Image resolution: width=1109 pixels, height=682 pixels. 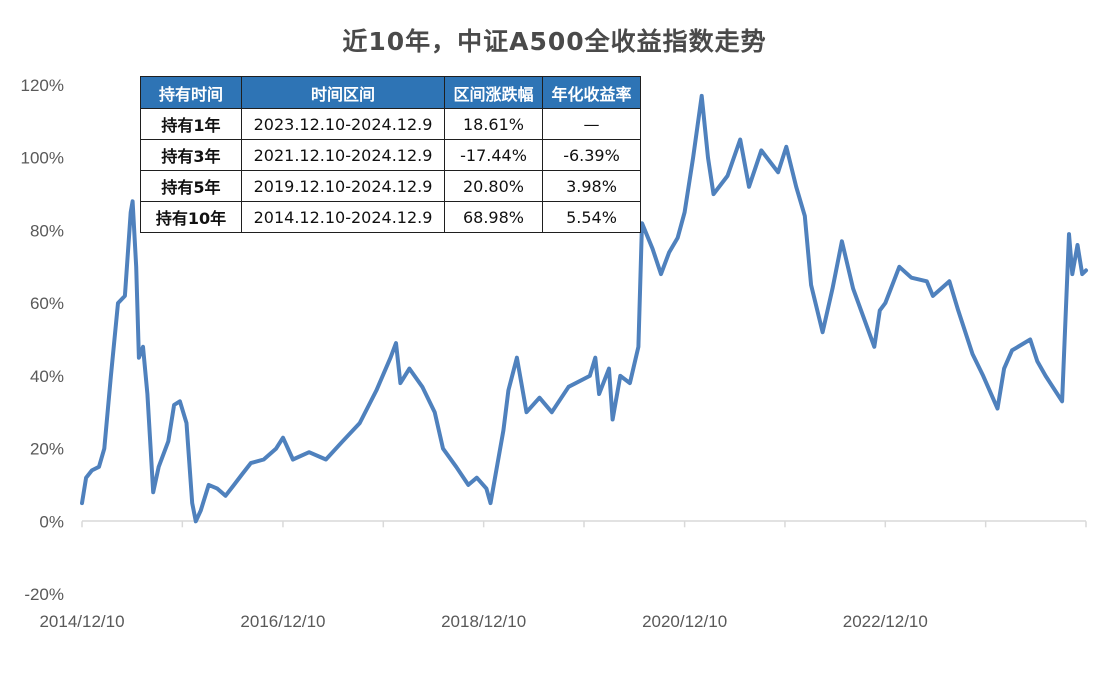 I want to click on table-row: 持有10年 2014.12.10-2024.12.9 68.98% 5.54%, so click(x=390, y=217).